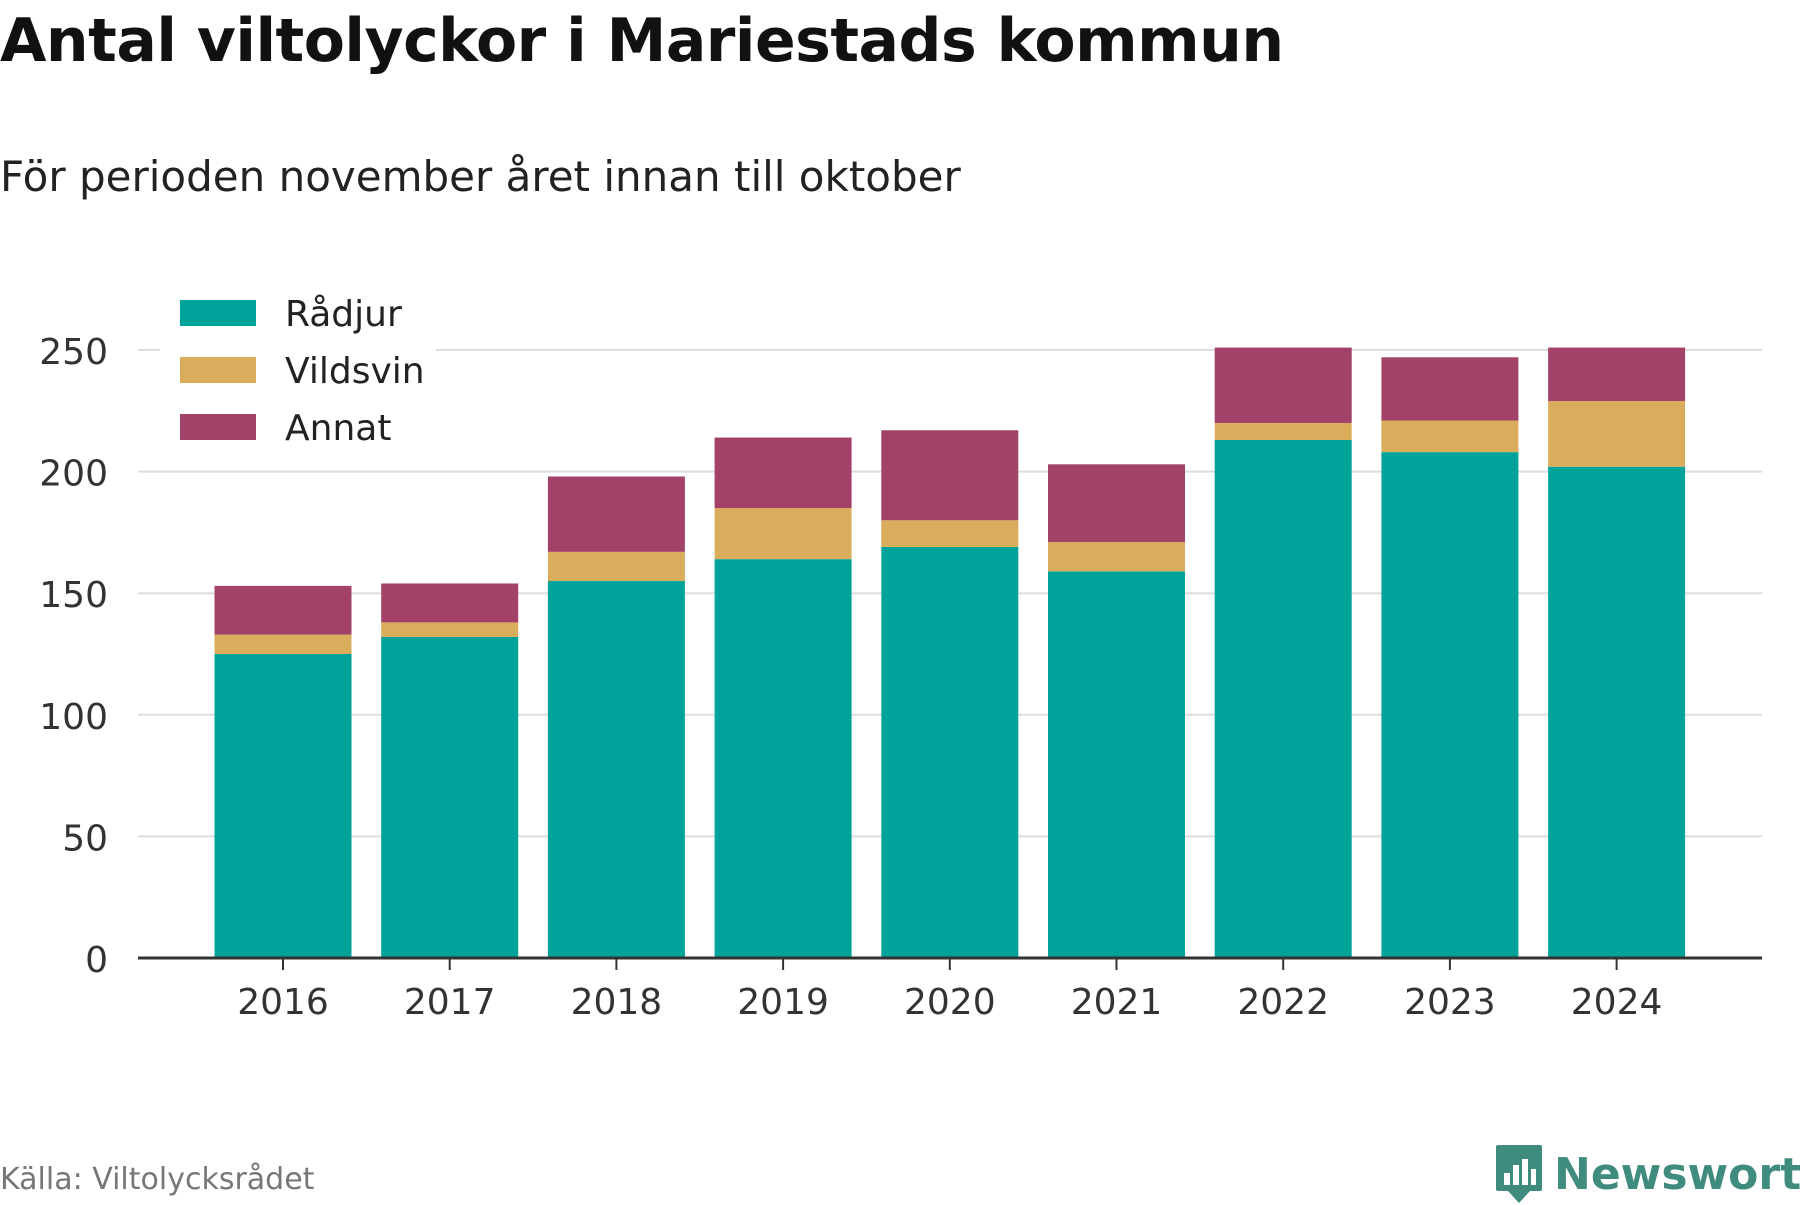 This screenshot has width=1800, height=1205. What do you see at coordinates (617, 1002) in the screenshot?
I see `x-tick-label: 2018` at bounding box center [617, 1002].